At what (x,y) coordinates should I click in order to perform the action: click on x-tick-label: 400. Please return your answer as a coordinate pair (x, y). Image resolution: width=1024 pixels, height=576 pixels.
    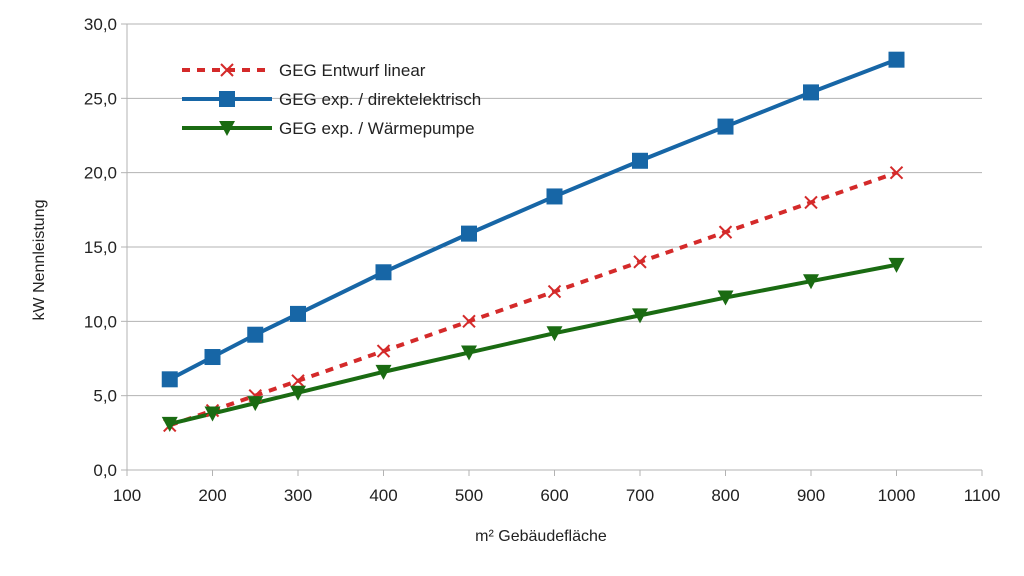
    Looking at the image, I should click on (383, 495).